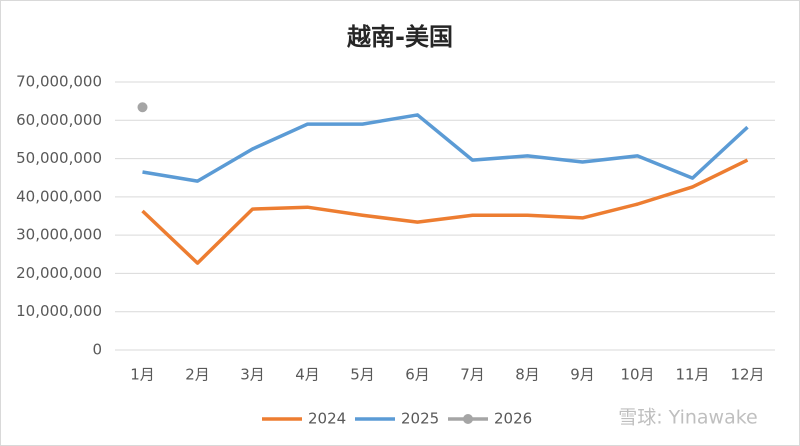 The height and width of the screenshot is (446, 800). Describe the element at coordinates (327, 419) in the screenshot. I see `legend-label: 2024` at that location.